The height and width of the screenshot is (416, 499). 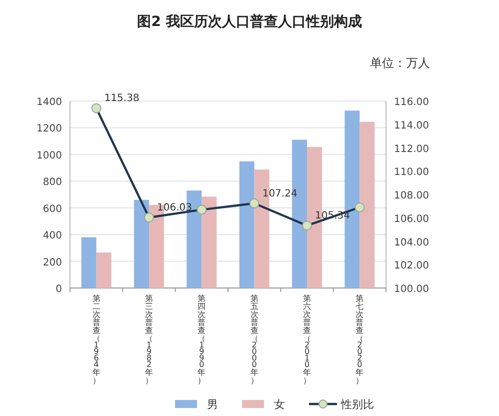 I want to click on y-tick-label: 200, so click(x=52, y=262).